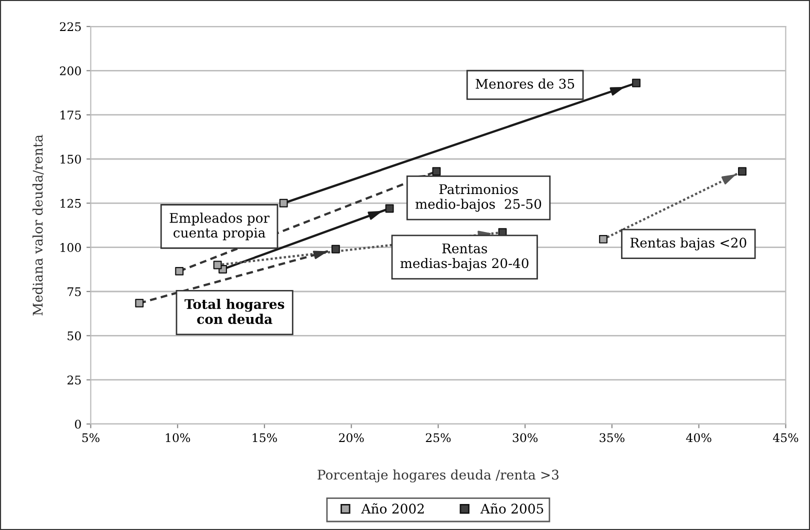  I want to click on x-tick-label: 40%, so click(699, 437).